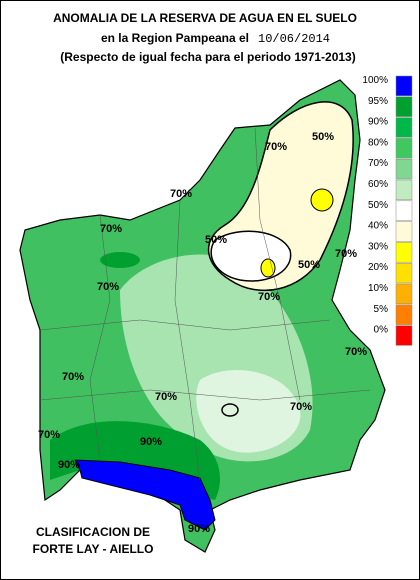 Image resolution: width=420 pixels, height=580 pixels. I want to click on pale-area, so click(248, 411).